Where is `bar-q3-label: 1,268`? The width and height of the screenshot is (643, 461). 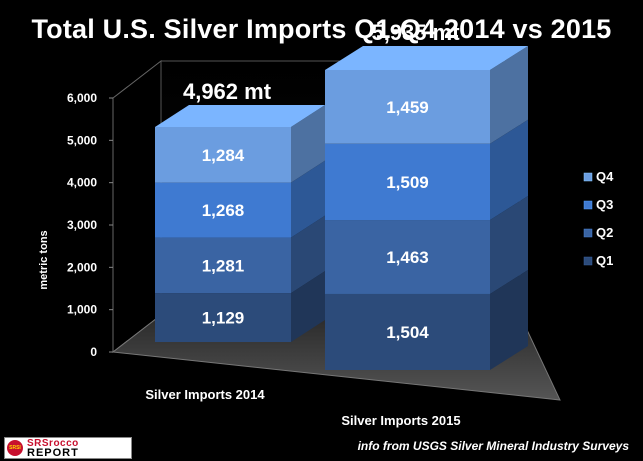
bar-q3-label: 1,268 is located at coordinates (223, 210).